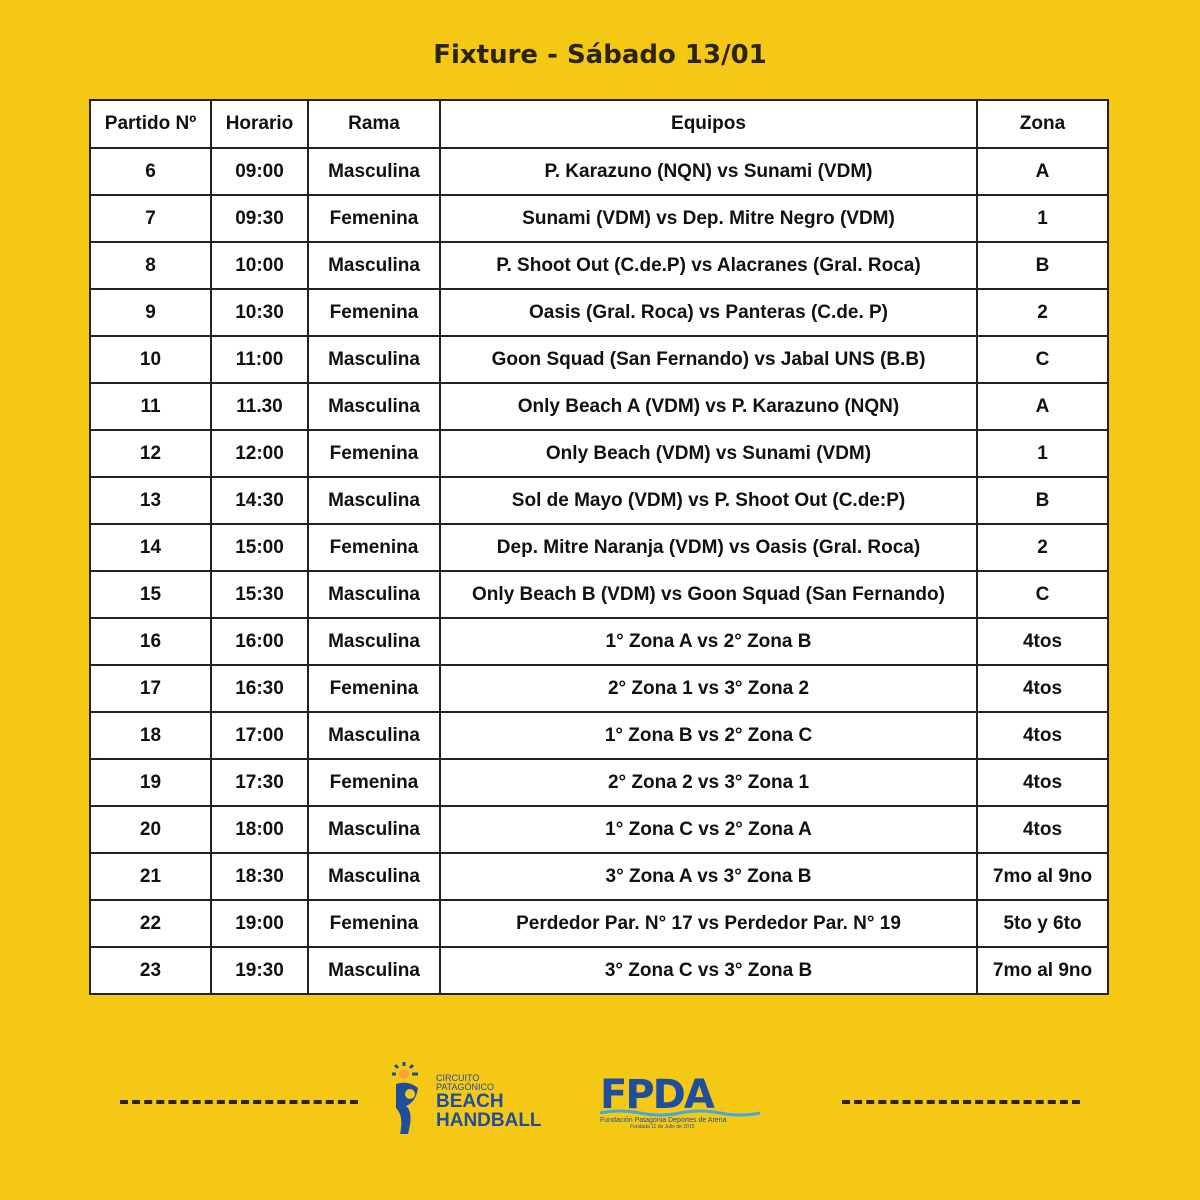 Image resolution: width=1200 pixels, height=1200 pixels. Describe the element at coordinates (150, 453) in the screenshot. I see `cell-partido: 12` at that location.